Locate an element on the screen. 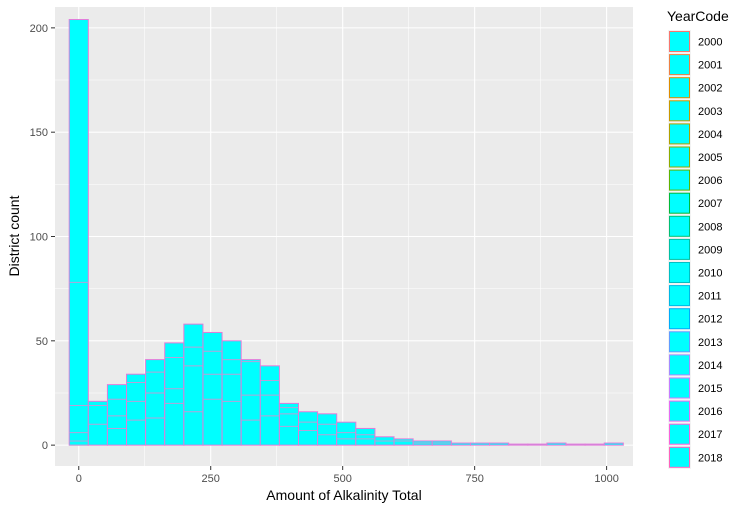  legend-label: 2000 is located at coordinates (710, 43).